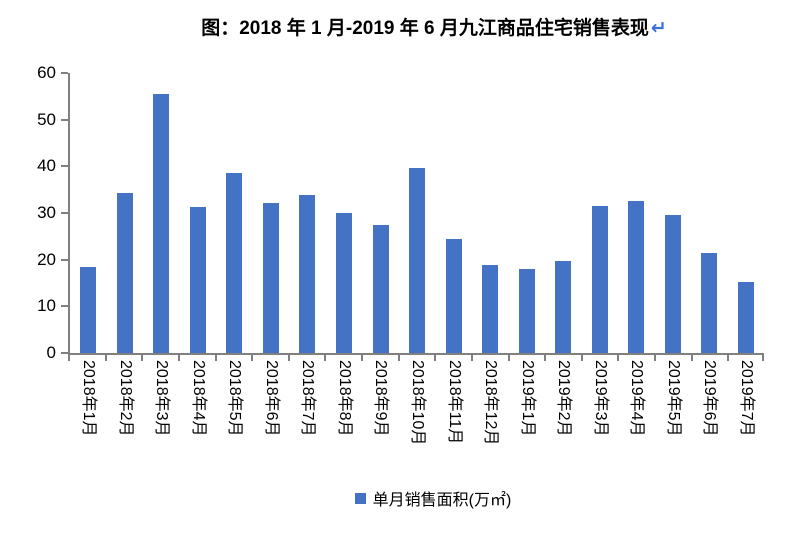 The image size is (794, 536). What do you see at coordinates (46, 212) in the screenshot?
I see `y-tick-label: 30` at bounding box center [46, 212].